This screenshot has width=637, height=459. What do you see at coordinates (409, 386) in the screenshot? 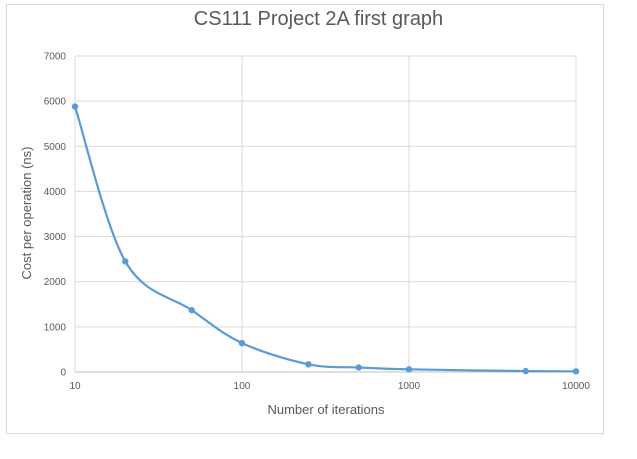
I see `x-tick-label: 1000` at bounding box center [409, 386].